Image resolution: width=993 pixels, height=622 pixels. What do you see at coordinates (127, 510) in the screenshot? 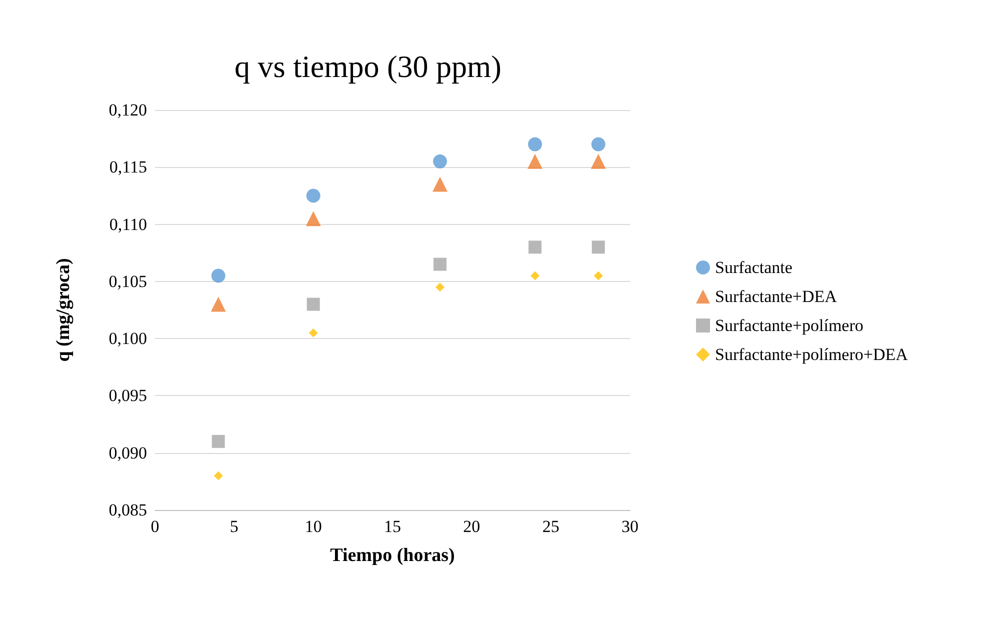
I see `y-tick-label: 0,085` at bounding box center [127, 510].